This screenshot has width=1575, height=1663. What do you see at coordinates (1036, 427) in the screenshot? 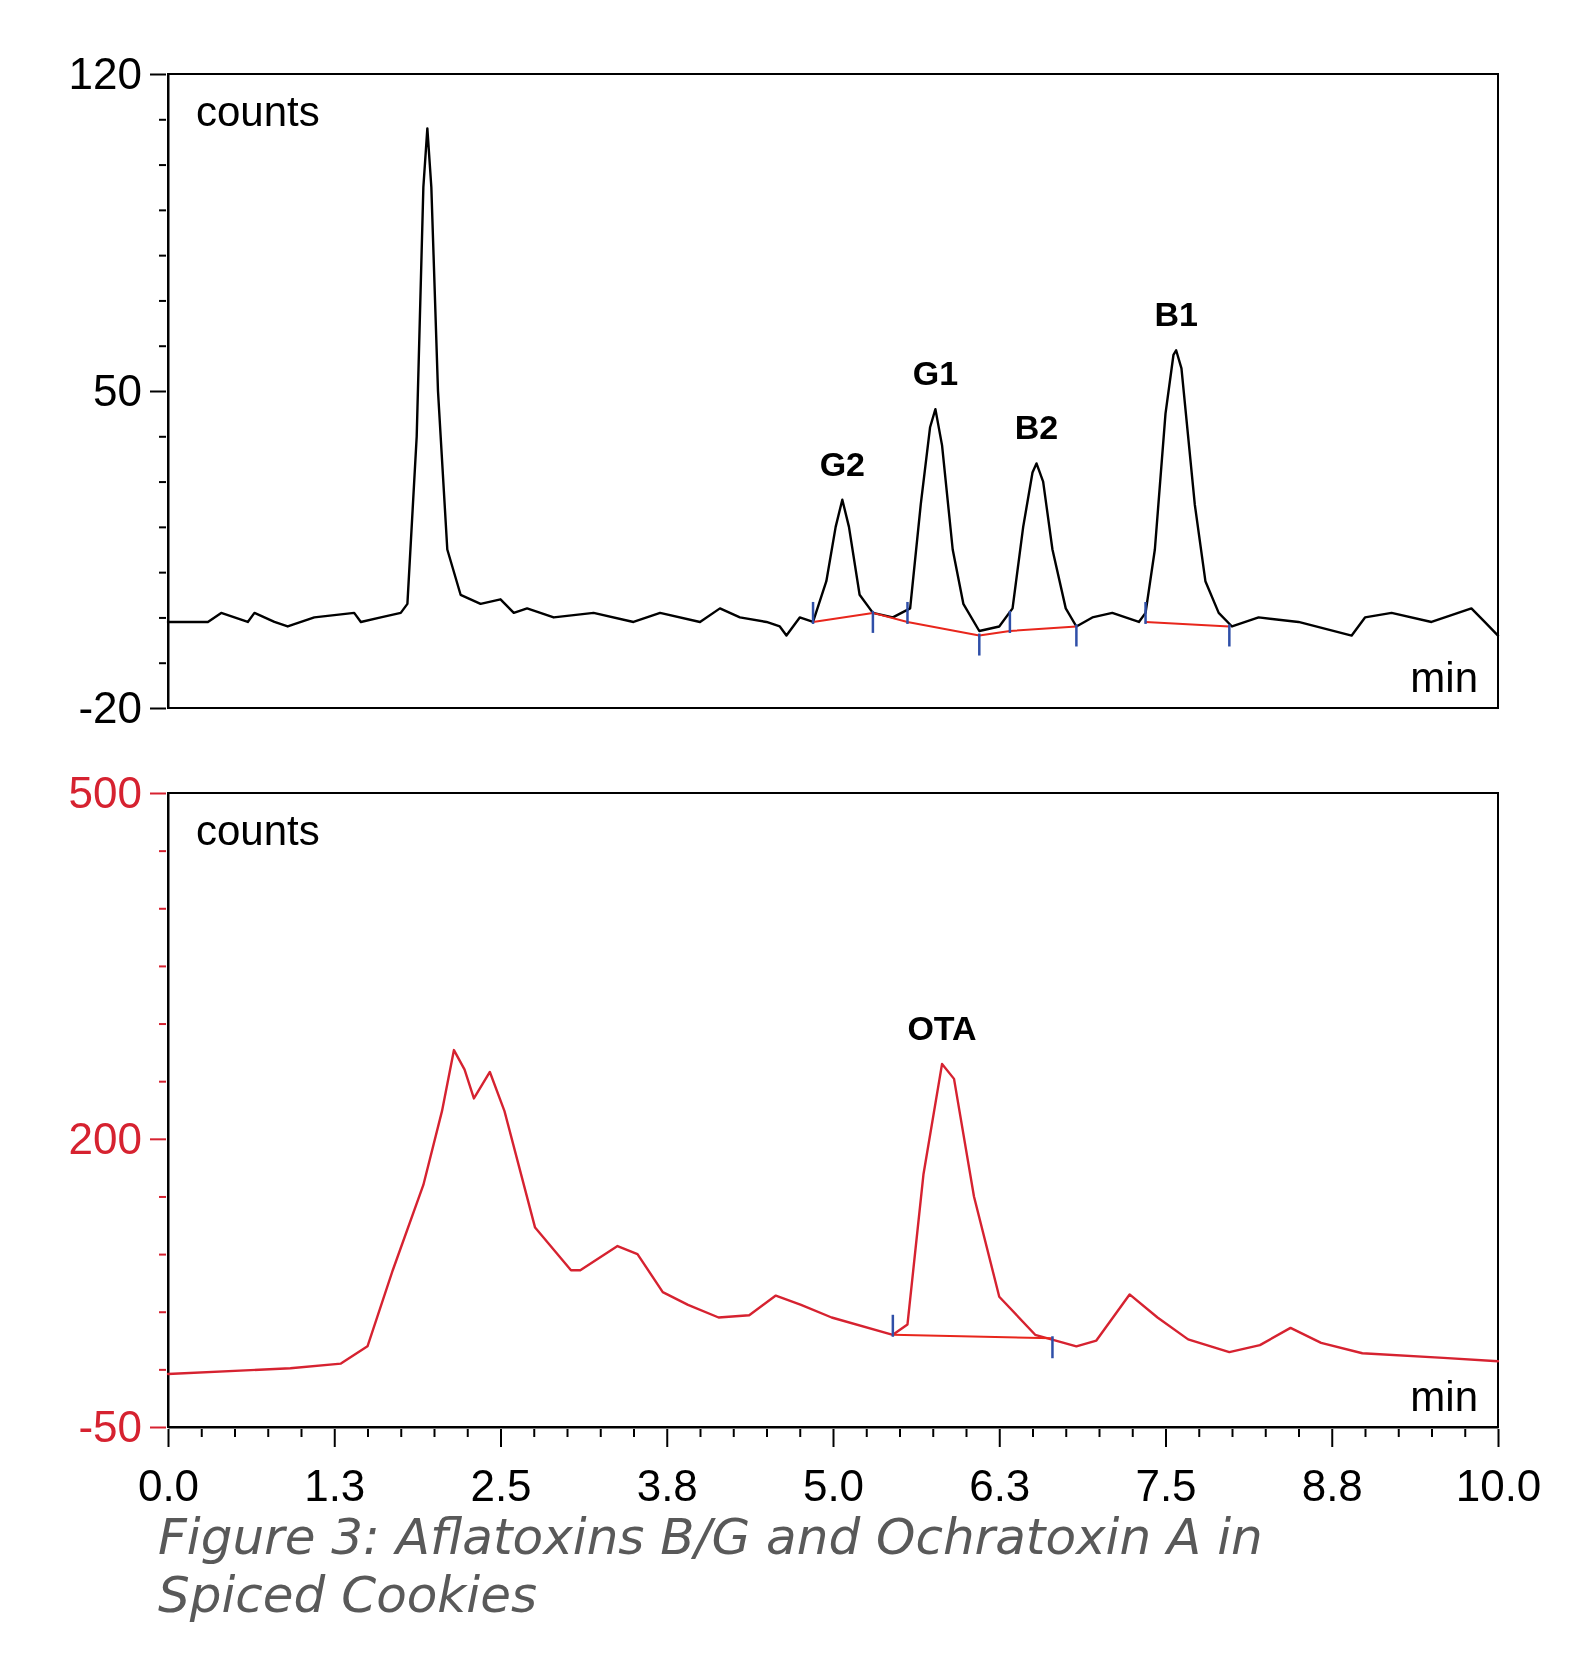
I see `annotation: B2` at bounding box center [1036, 427].